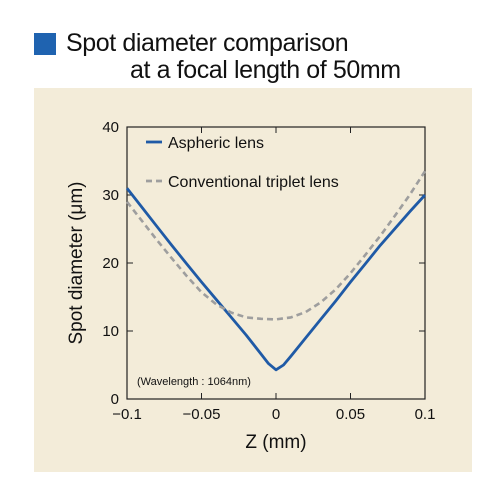  What do you see at coordinates (275, 442) in the screenshot?
I see `x-axis-label: Z (mm)` at bounding box center [275, 442].